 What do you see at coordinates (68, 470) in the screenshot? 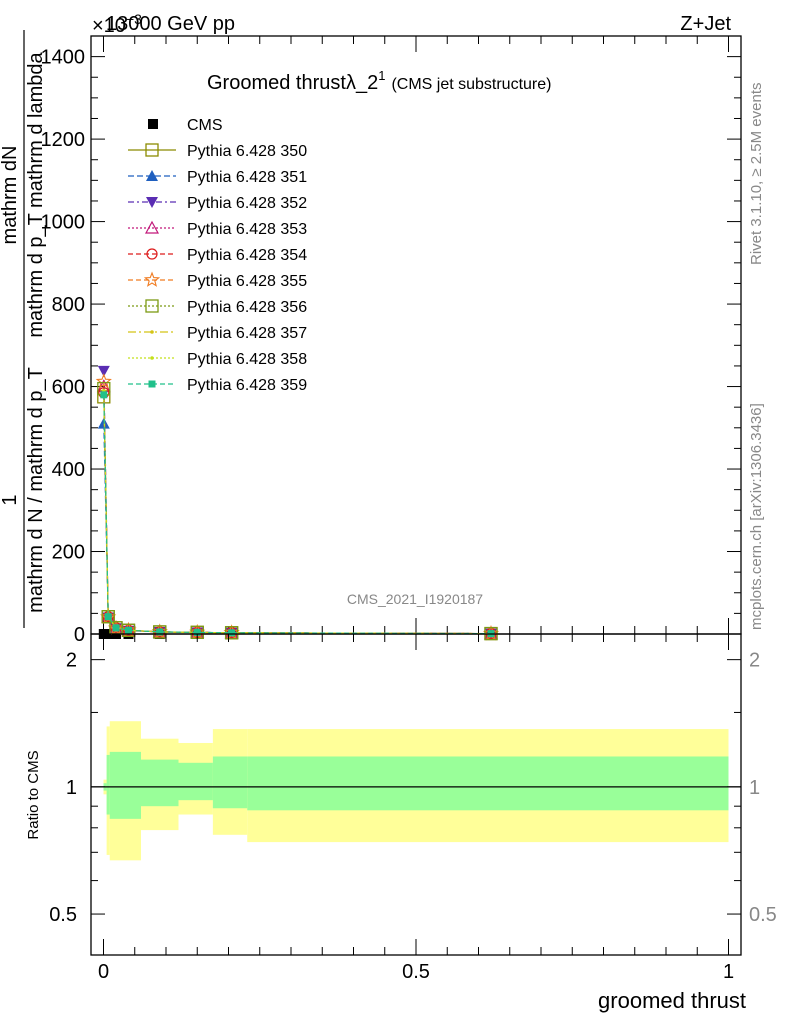
I see `y-tick-label: 400` at bounding box center [68, 470].